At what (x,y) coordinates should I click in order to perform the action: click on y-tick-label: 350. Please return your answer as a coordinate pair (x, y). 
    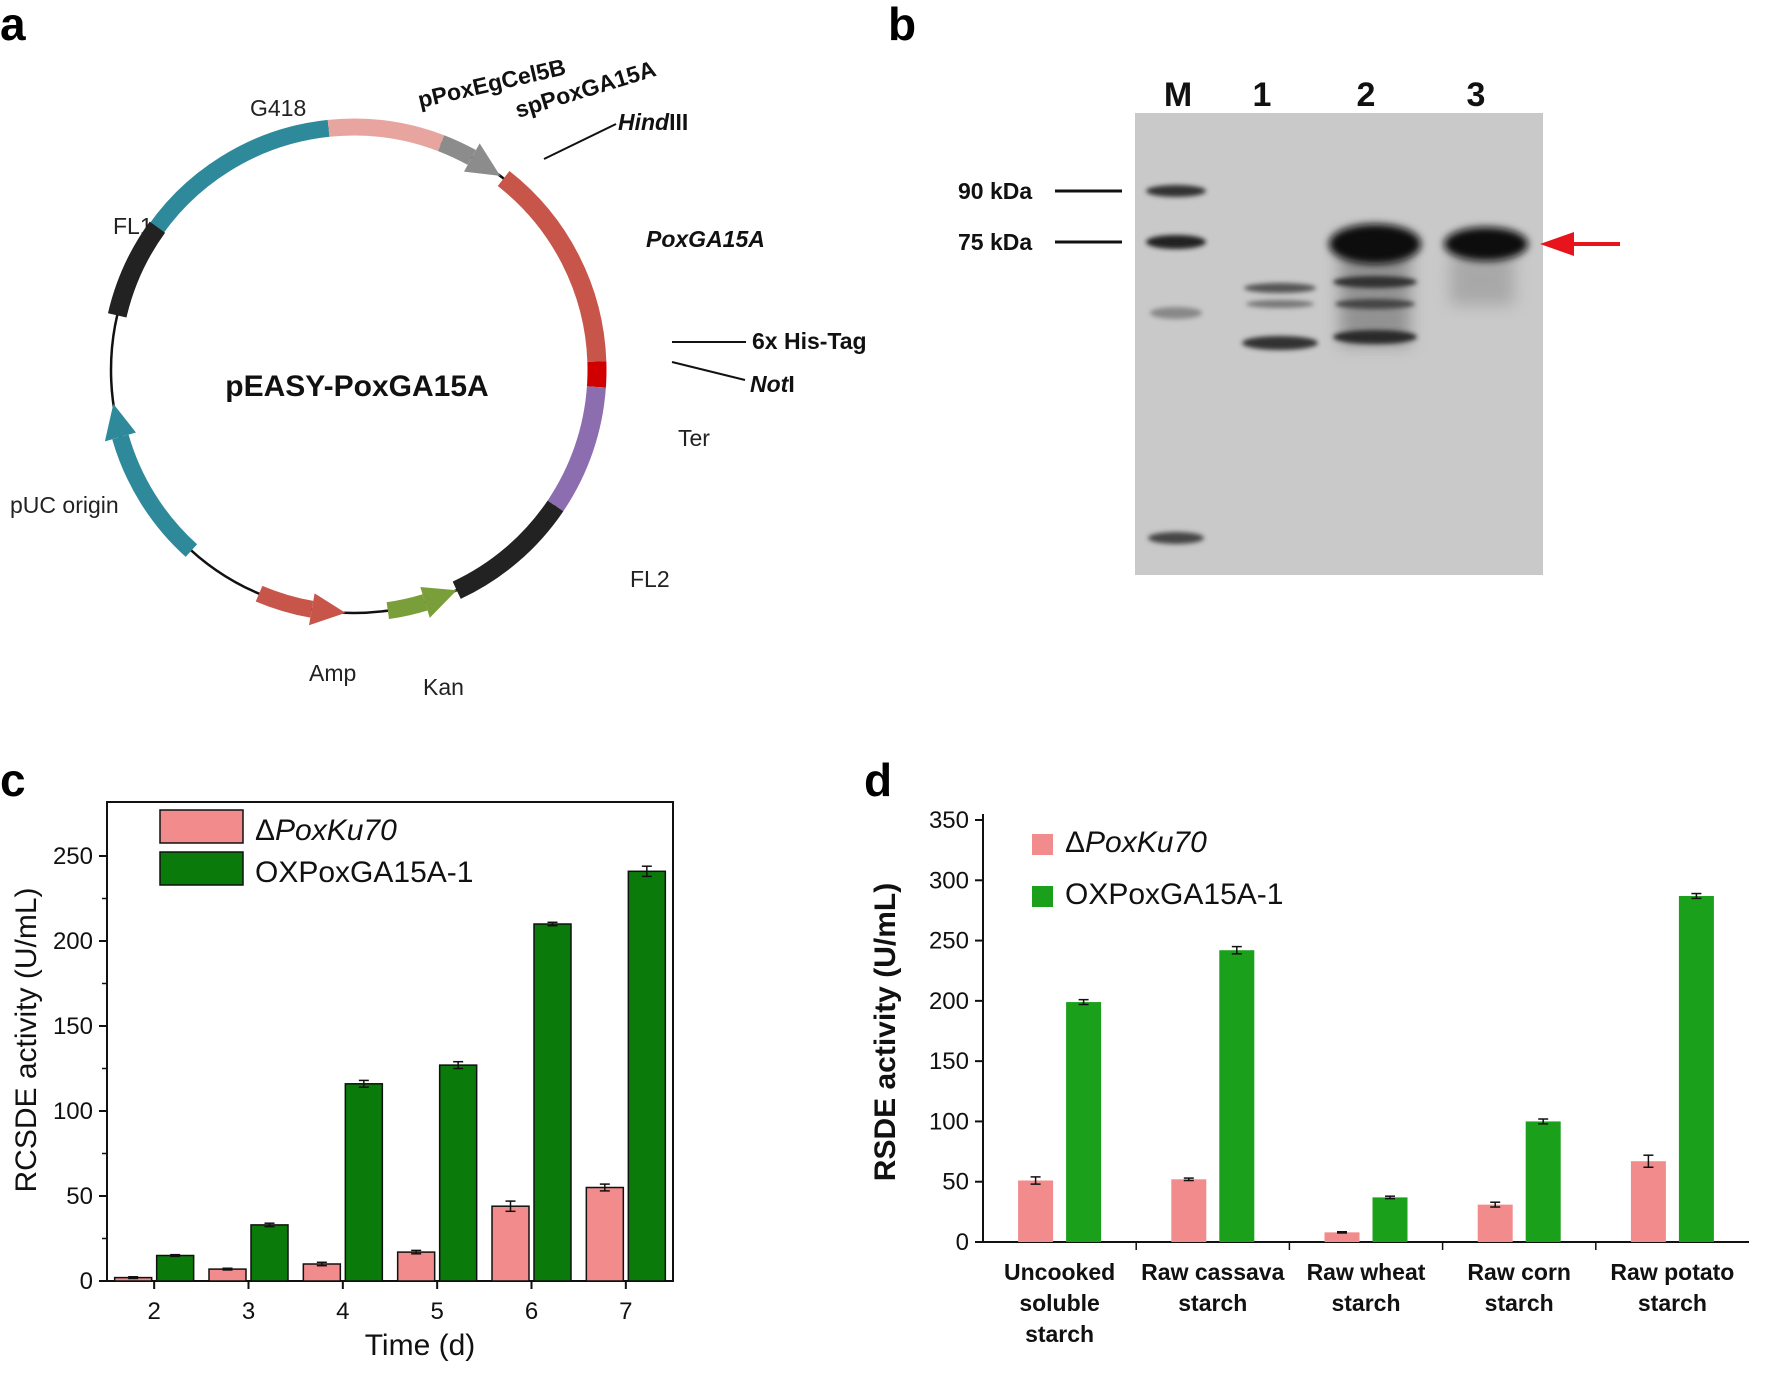
    Looking at the image, I should click on (949, 820).